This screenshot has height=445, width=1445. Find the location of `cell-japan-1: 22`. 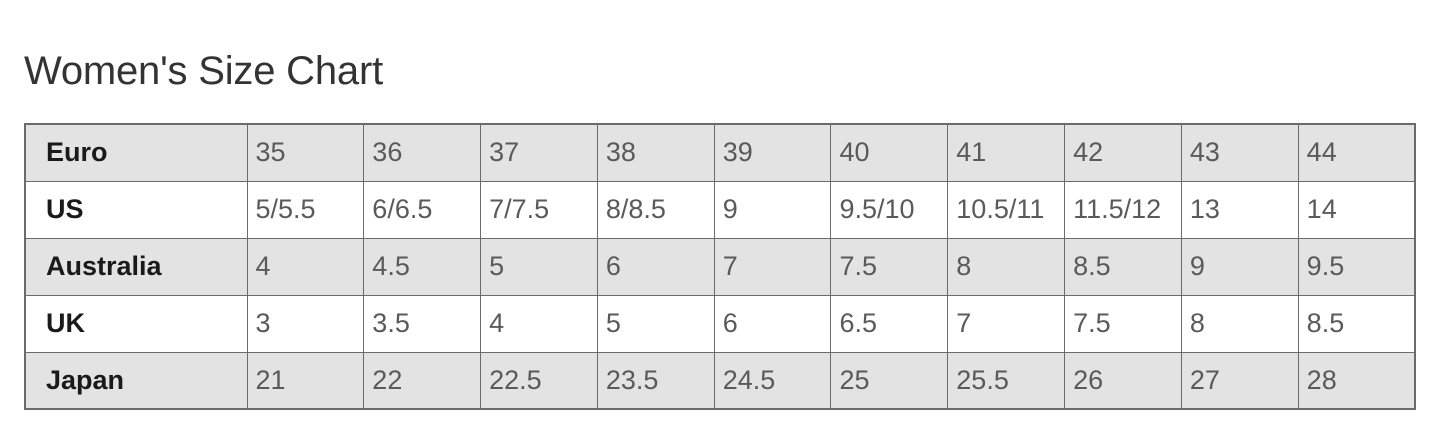

cell-japan-1: 22 is located at coordinates (422, 380).